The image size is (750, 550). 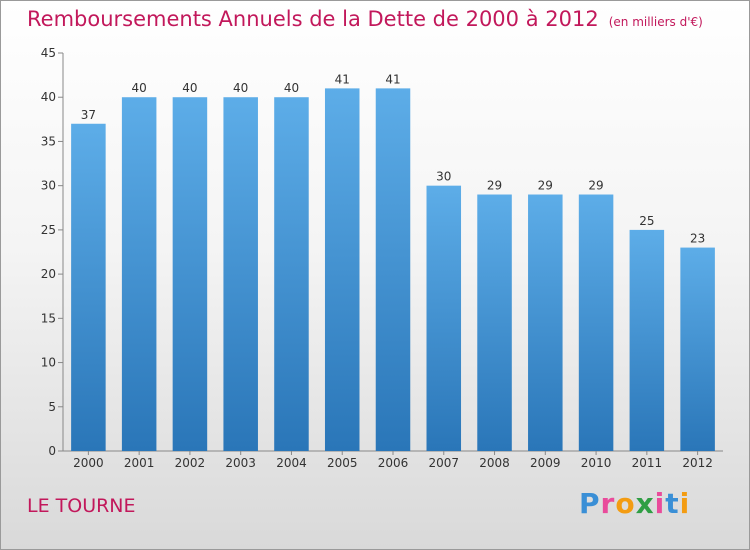 I want to click on y-tick-label: 20, so click(x=48, y=274).